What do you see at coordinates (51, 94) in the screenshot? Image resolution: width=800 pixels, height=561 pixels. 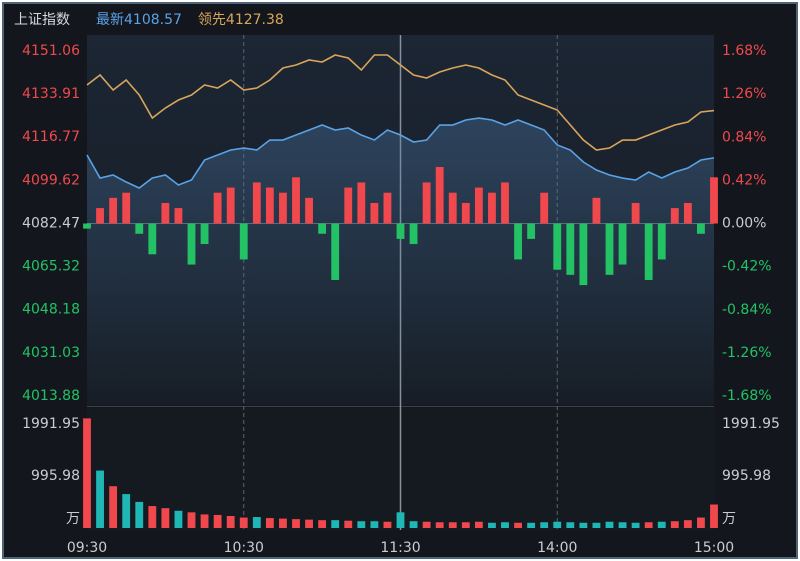 I see `y-tick-label: 4133.91` at bounding box center [51, 94].